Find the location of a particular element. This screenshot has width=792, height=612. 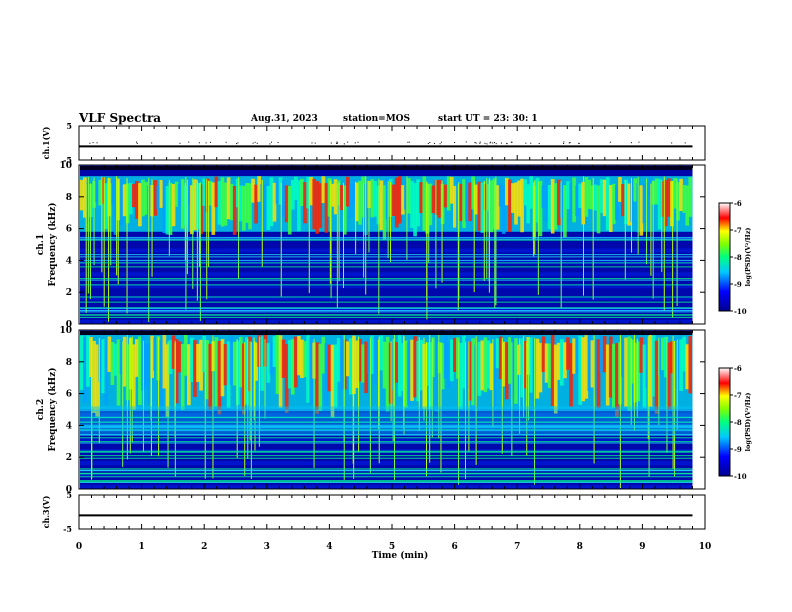

y-tick-label: 6 is located at coordinates (69, 230).